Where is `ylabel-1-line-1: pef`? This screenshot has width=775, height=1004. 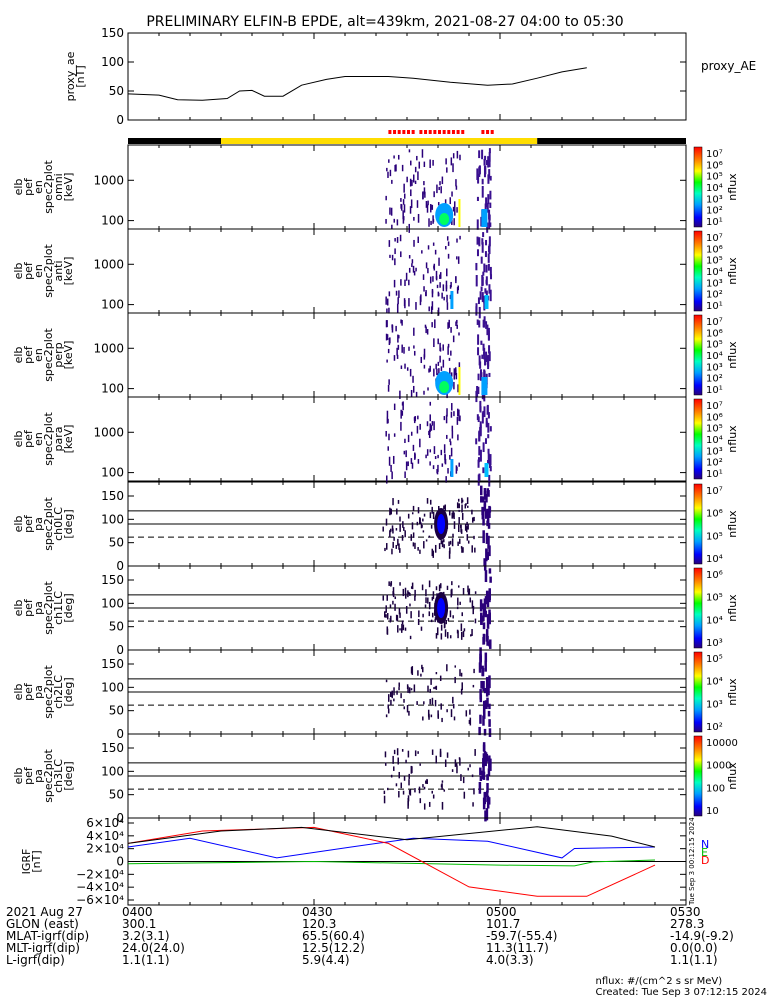
ylabel-1-line-1: pef is located at coordinates (28, 186).